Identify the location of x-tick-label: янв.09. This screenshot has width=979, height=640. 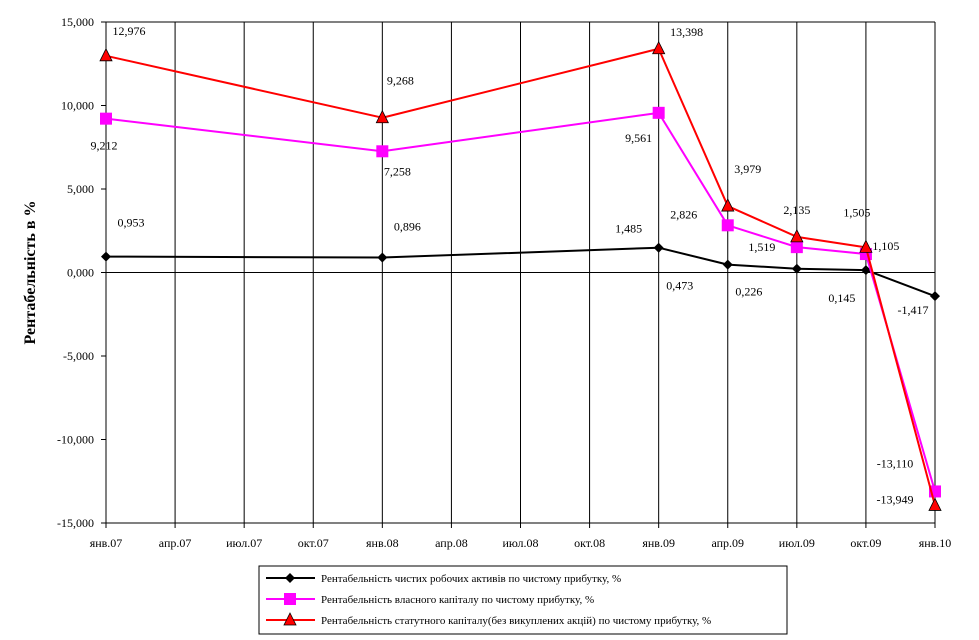
(658, 543).